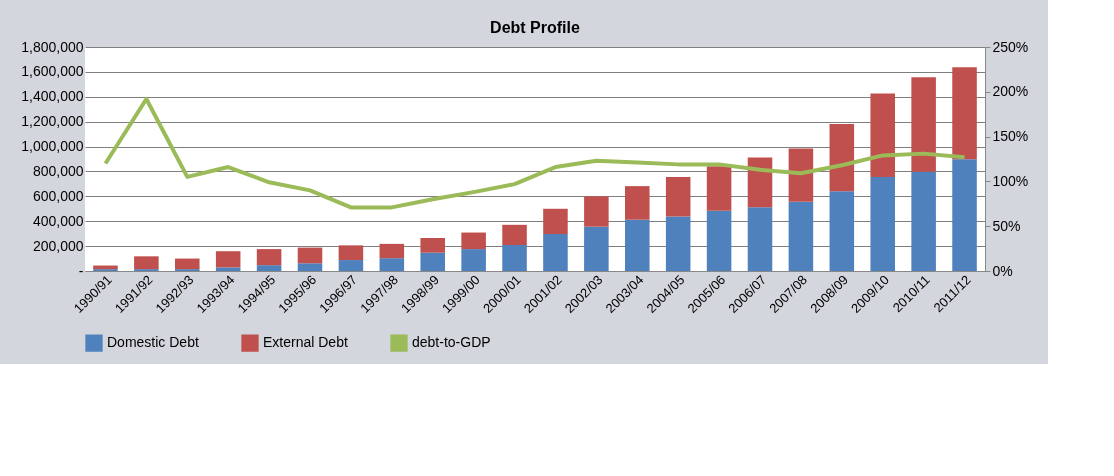 The width and height of the screenshot is (1114, 476). I want to click on y-tick-label: 1,400,000, so click(52, 96).